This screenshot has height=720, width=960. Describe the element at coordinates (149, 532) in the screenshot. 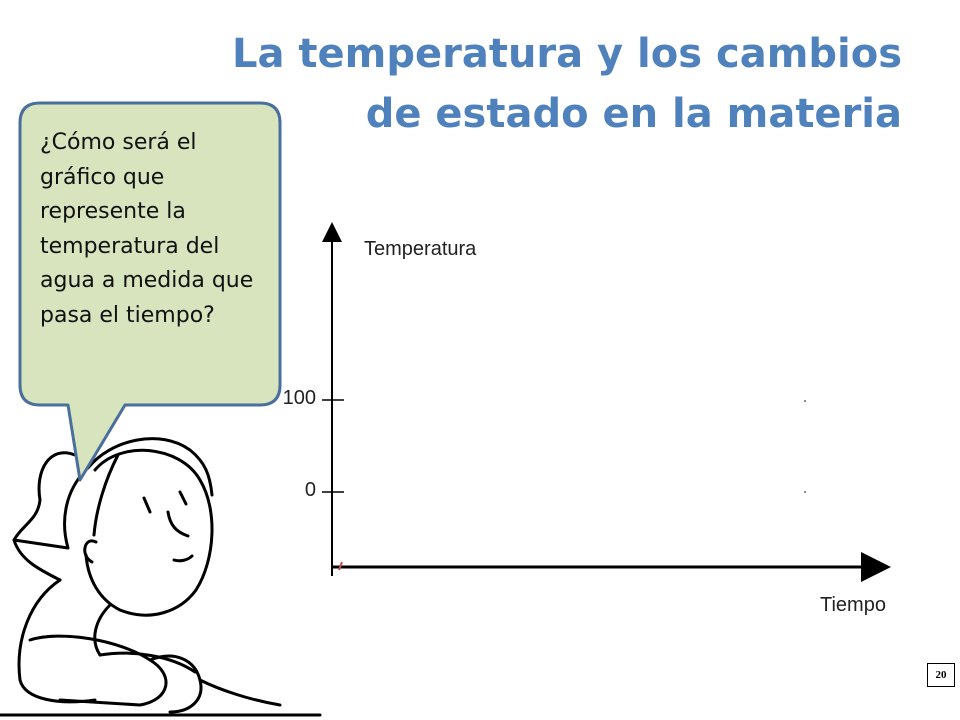

I see `girl-head` at that location.